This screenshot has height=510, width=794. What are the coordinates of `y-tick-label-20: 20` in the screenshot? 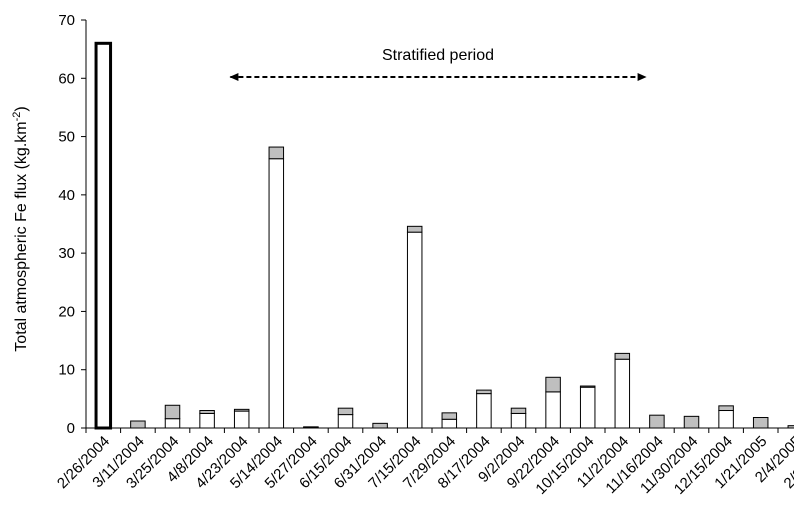 It's located at (66, 311).